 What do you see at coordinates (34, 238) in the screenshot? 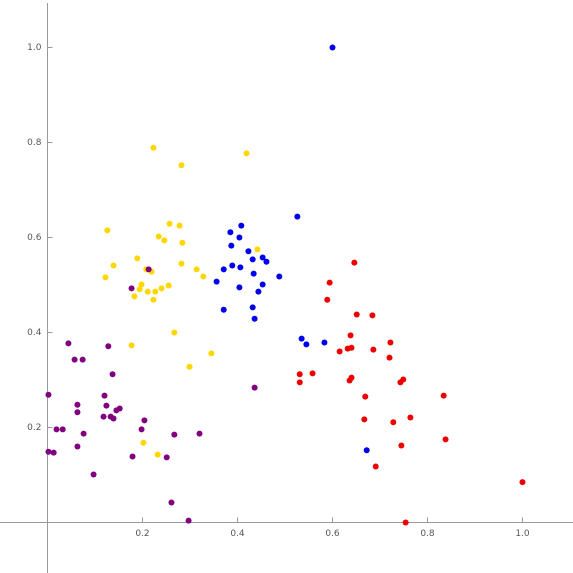
I see `y-tick-label: 0.6` at bounding box center [34, 238].